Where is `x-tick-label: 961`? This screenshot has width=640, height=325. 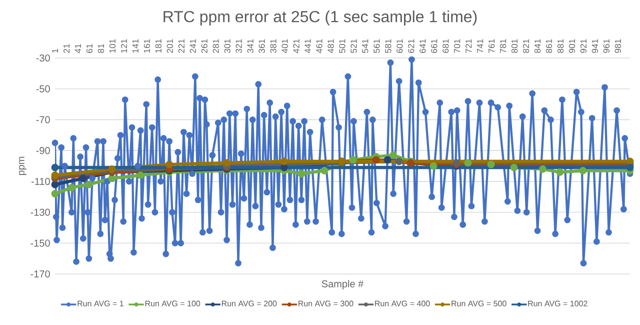 x-tick-label: 961 is located at coordinates (606, 46).